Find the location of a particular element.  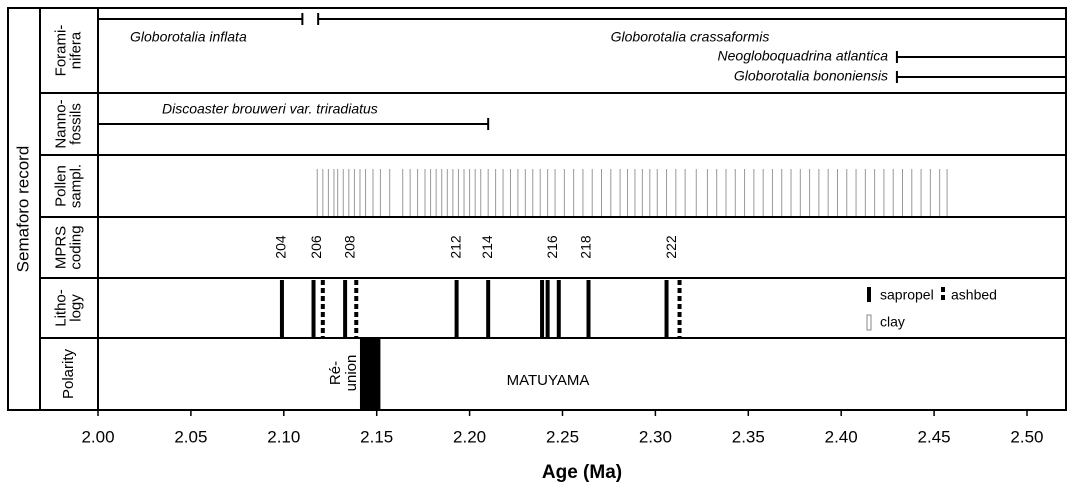

legend-label: ashbed is located at coordinates (974, 295).